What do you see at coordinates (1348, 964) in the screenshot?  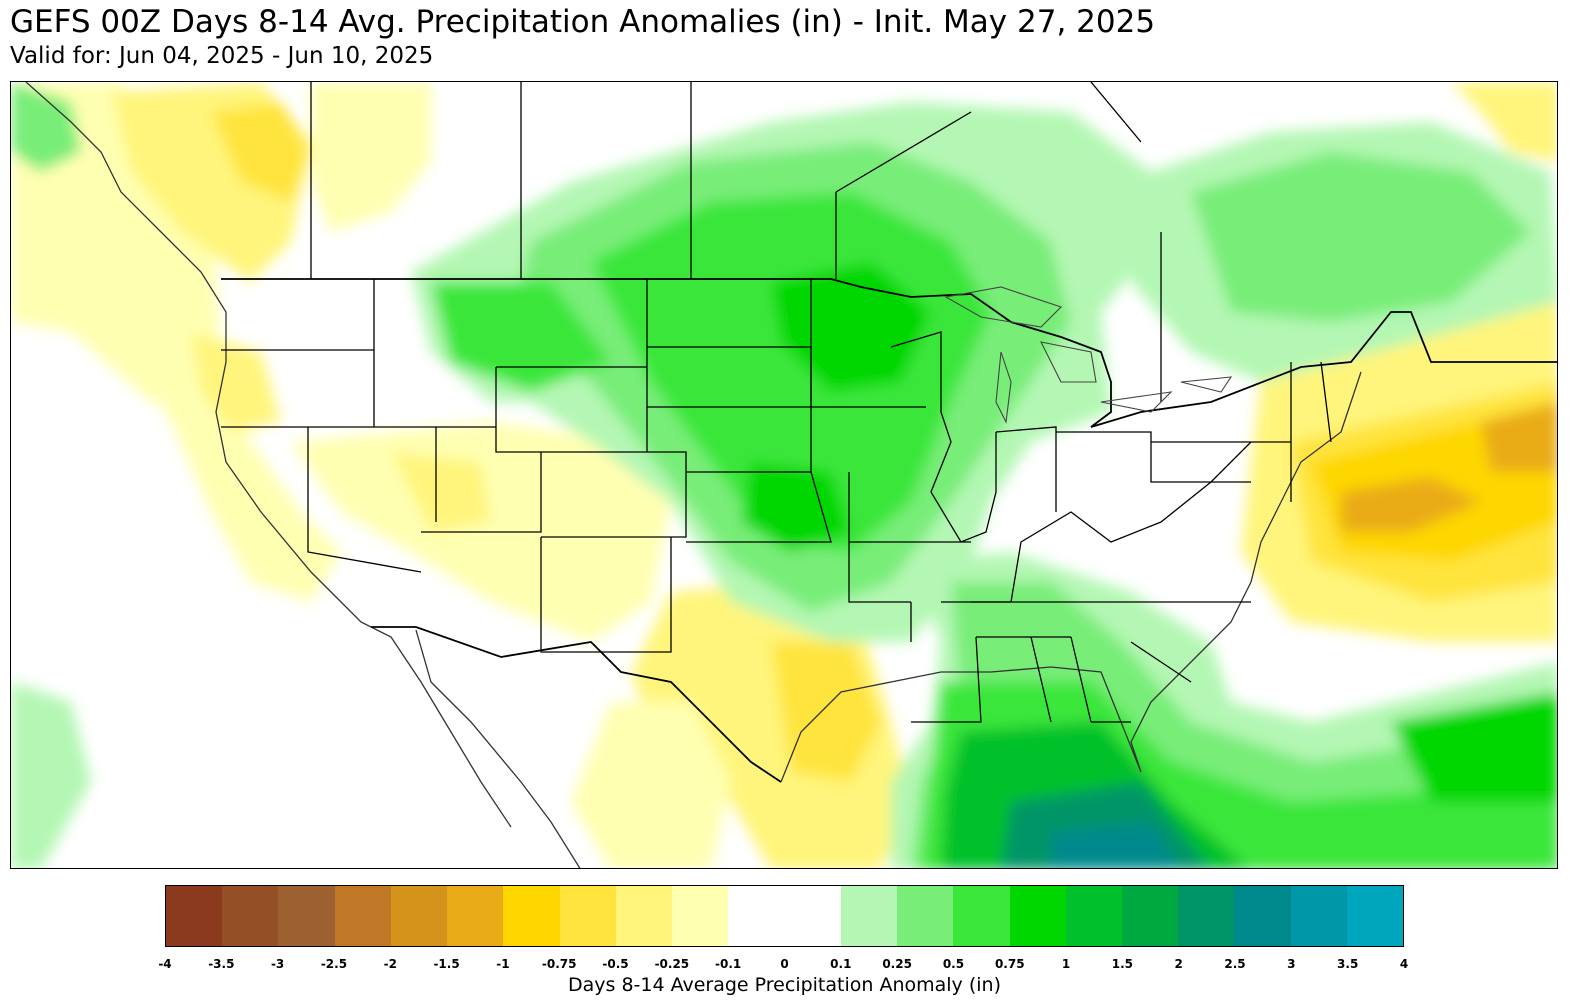 I see `colorbar-tick-label: 3.5` at bounding box center [1348, 964].